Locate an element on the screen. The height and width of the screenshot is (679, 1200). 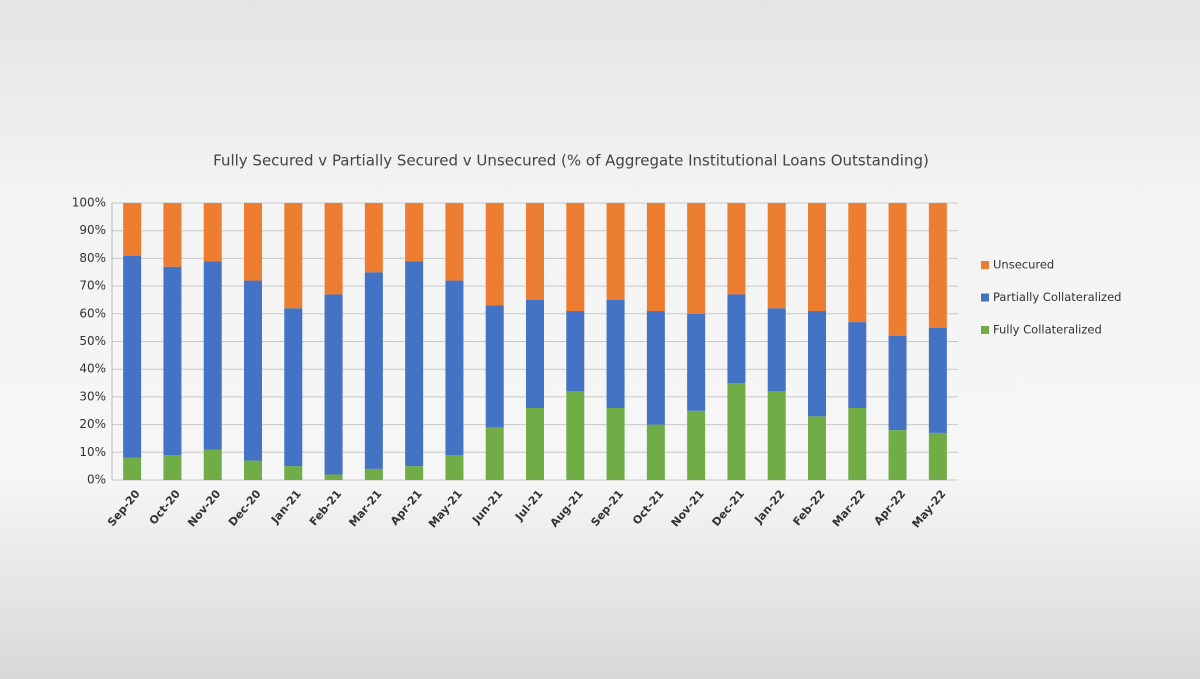
legend-label: Partially Collateralized is located at coordinates (1057, 297).